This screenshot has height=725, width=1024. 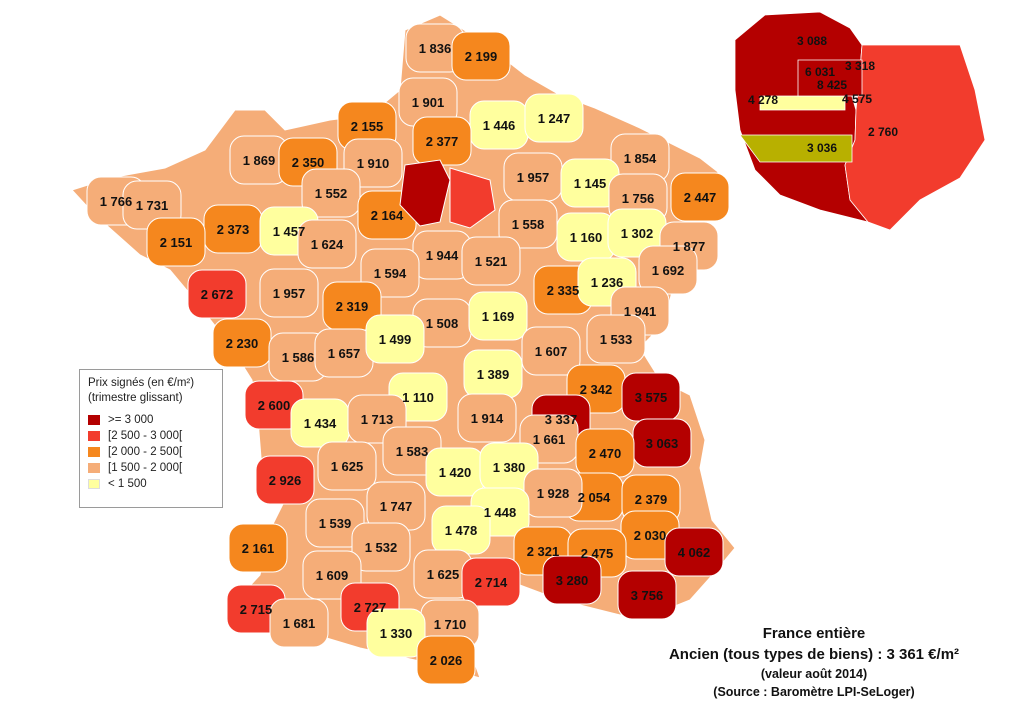 What do you see at coordinates (597, 553) in the screenshot?
I see `department-price-label: 2 475` at bounding box center [597, 553].